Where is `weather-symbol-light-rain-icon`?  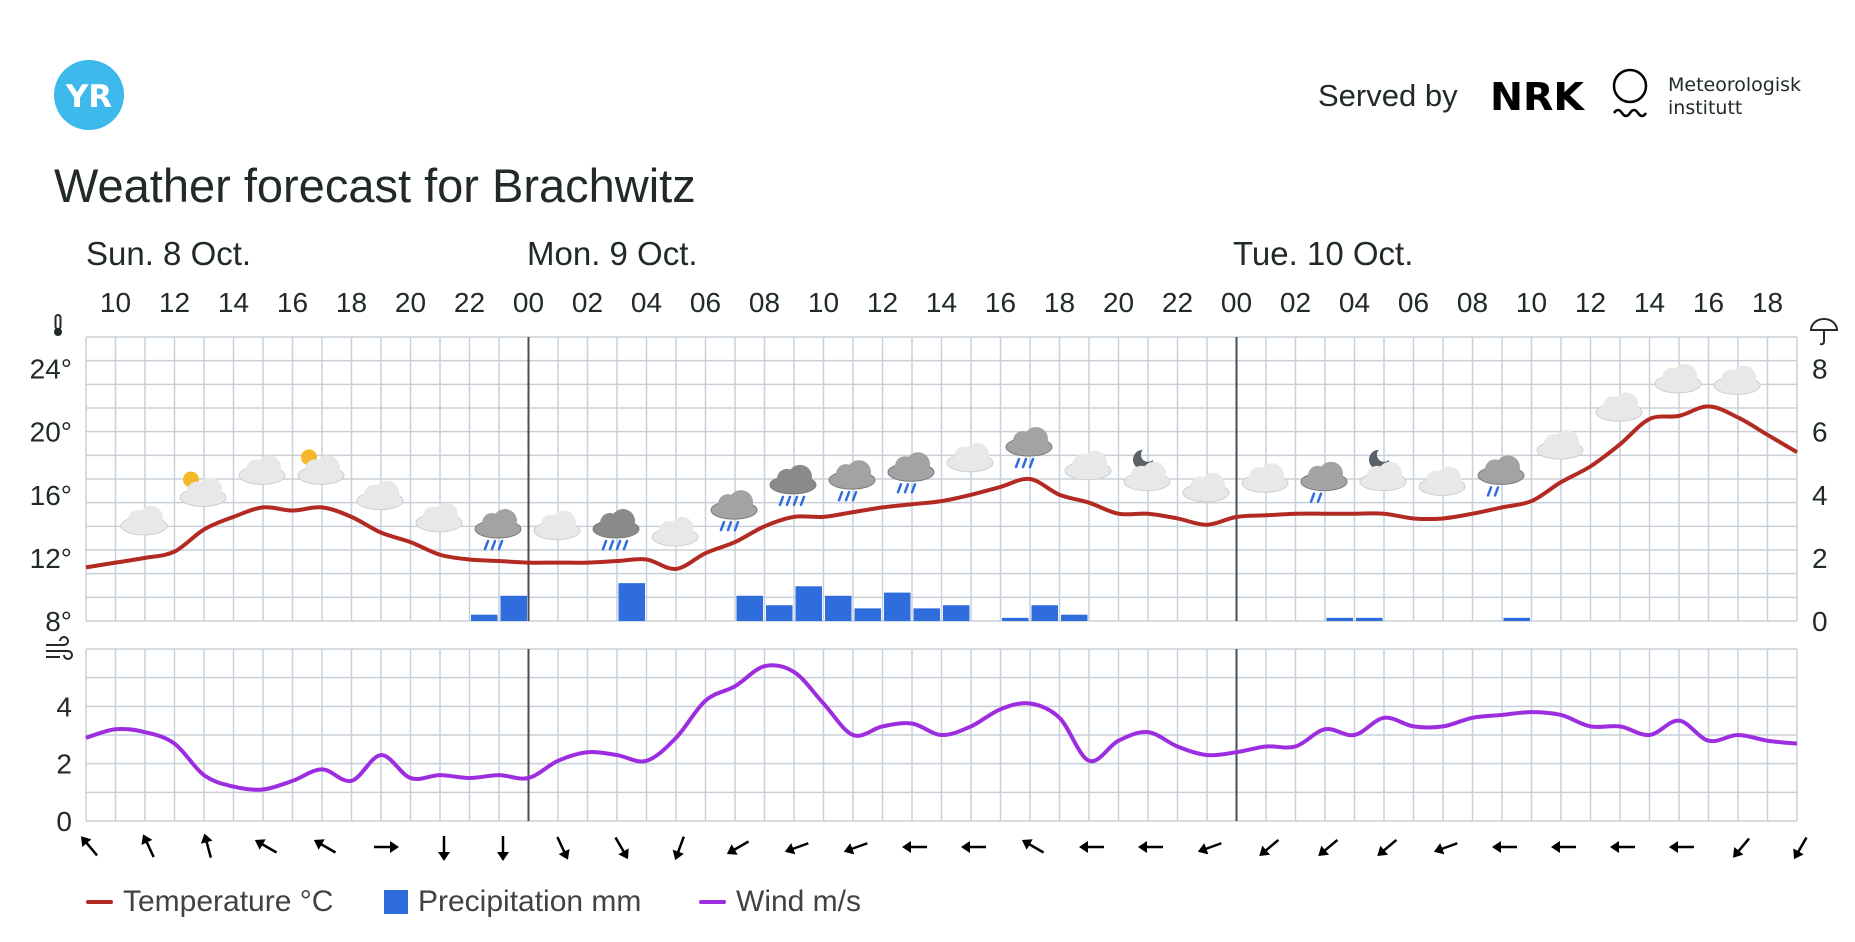 weather-symbol-light-rain-icon is located at coordinates (1501, 476).